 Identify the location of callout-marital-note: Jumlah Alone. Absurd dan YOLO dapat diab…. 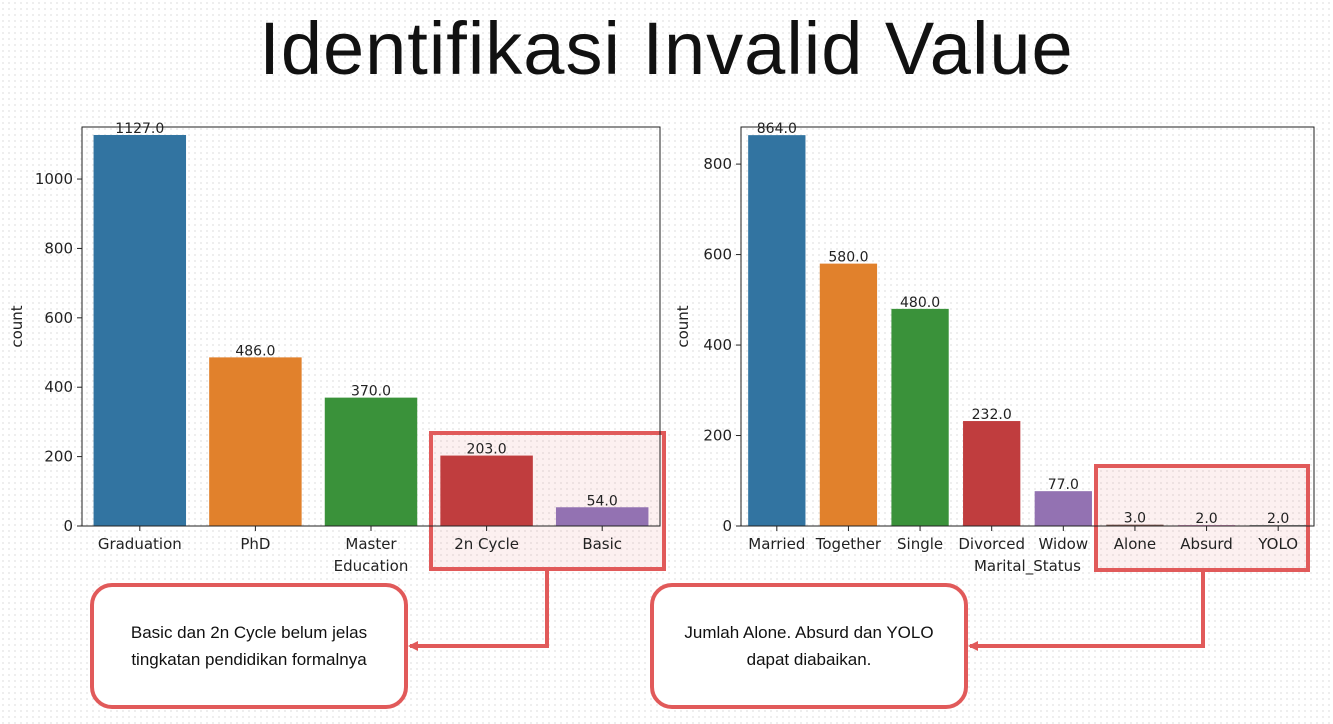
(809, 646).